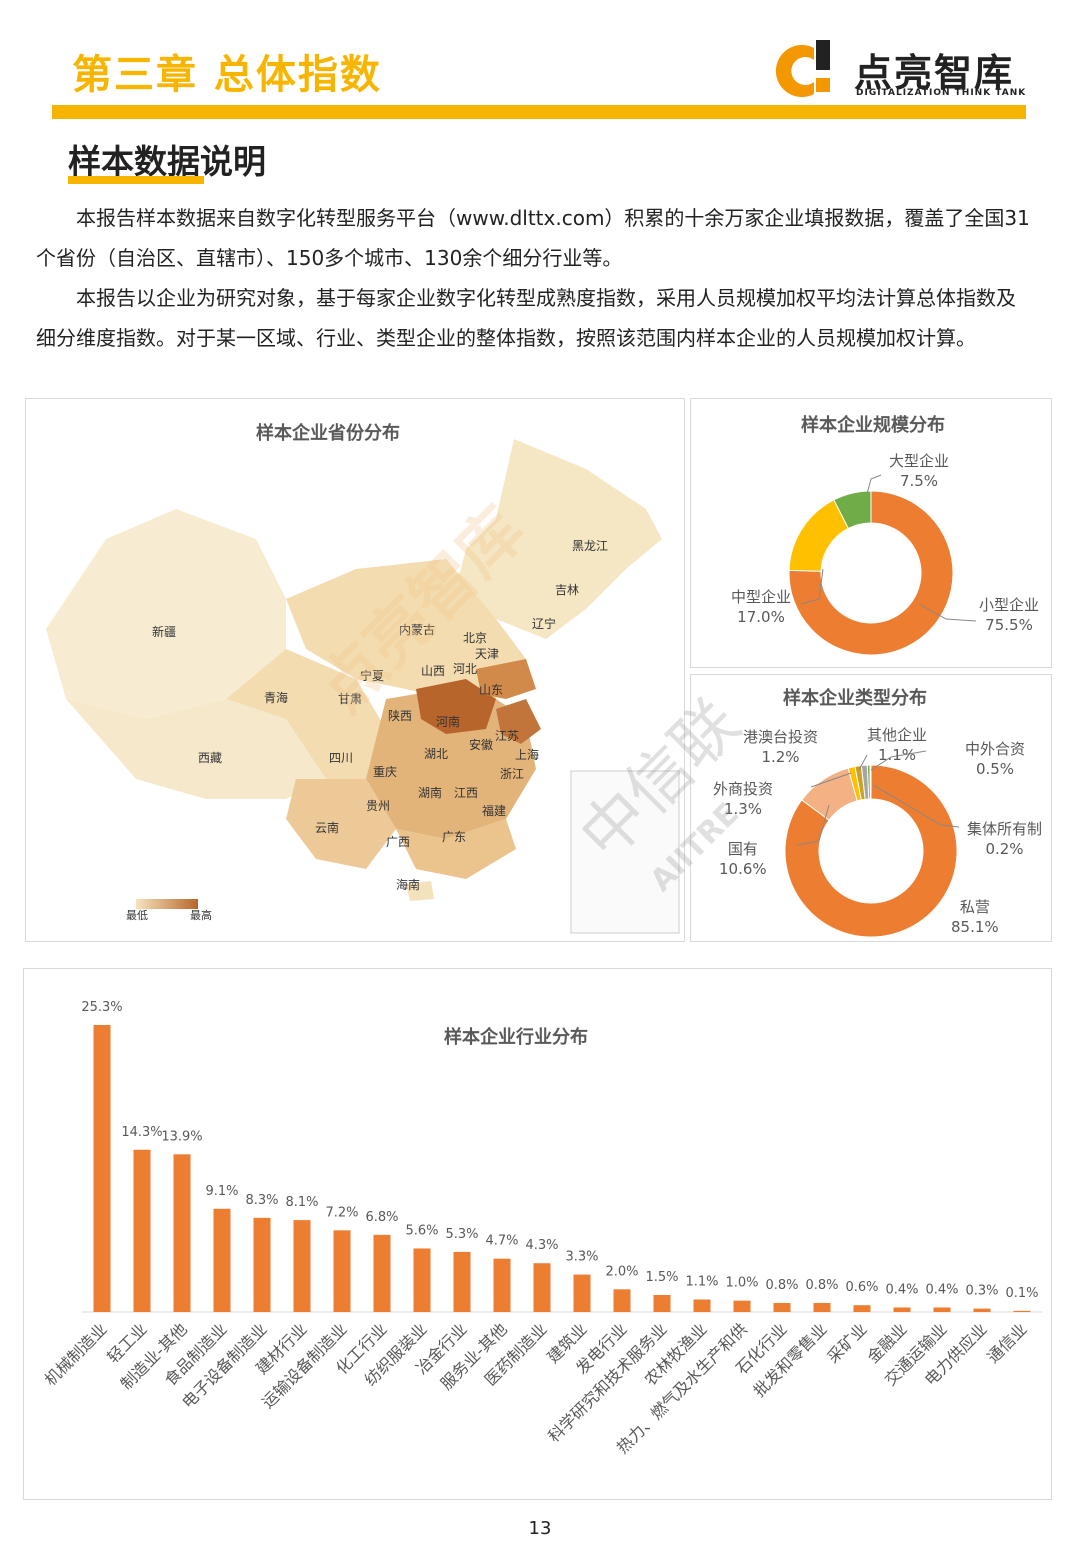 This screenshot has height=1560, width=1080. What do you see at coordinates (436, 754) in the screenshot?
I see `map-region-label: 湖北` at bounding box center [436, 754].